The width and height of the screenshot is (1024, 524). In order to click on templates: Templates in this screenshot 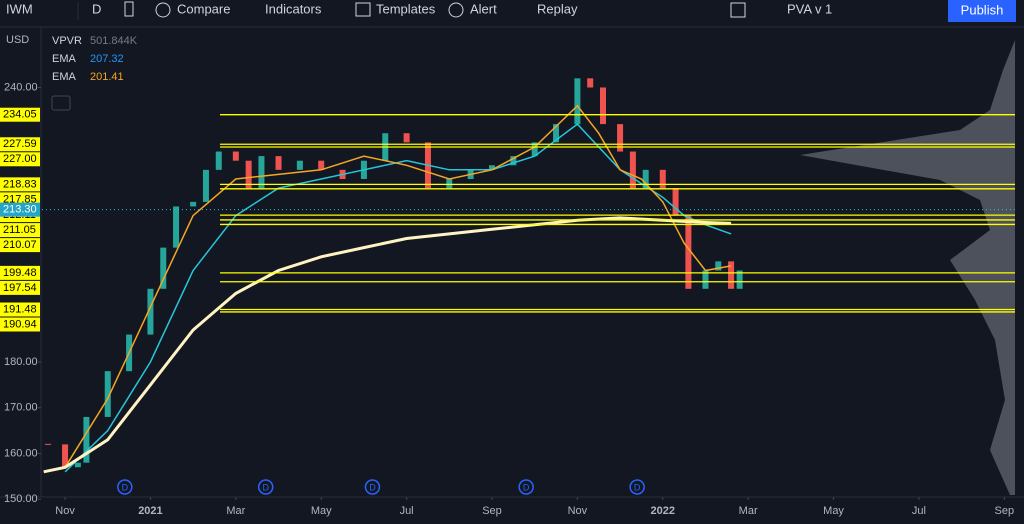, I will do `click(406, 8)`.